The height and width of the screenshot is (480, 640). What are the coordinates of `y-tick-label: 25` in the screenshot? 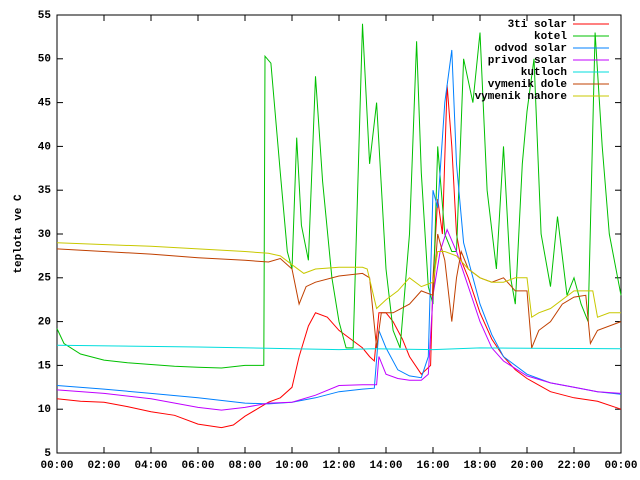 It's located at (45, 279).